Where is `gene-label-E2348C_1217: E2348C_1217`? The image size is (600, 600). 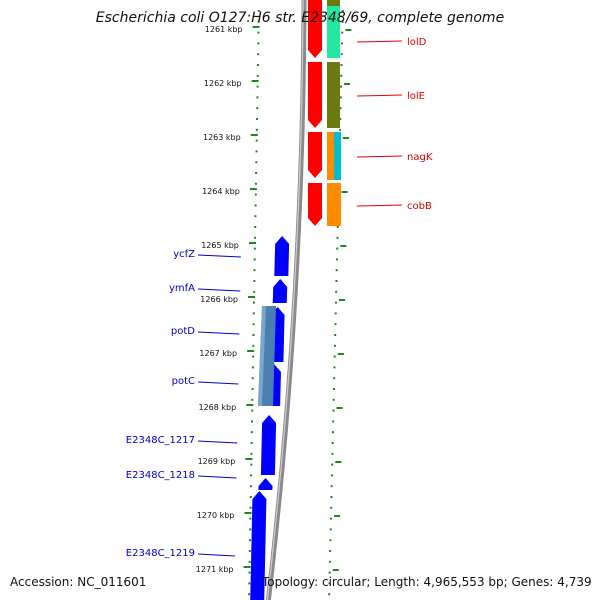
gene-label-E2348C_1217: E2348C_1217 is located at coordinates (160, 440).